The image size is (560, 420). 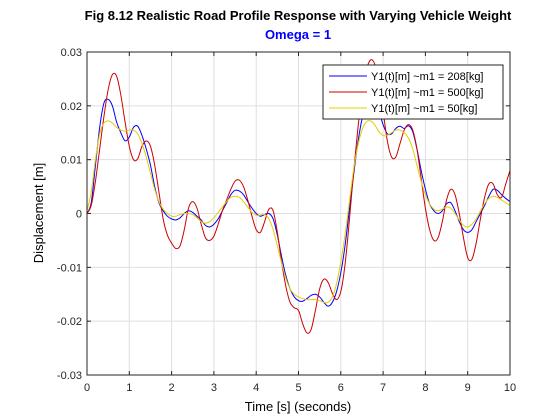 What do you see at coordinates (510, 388) in the screenshot?
I see `x-tick-label: 10` at bounding box center [510, 388].